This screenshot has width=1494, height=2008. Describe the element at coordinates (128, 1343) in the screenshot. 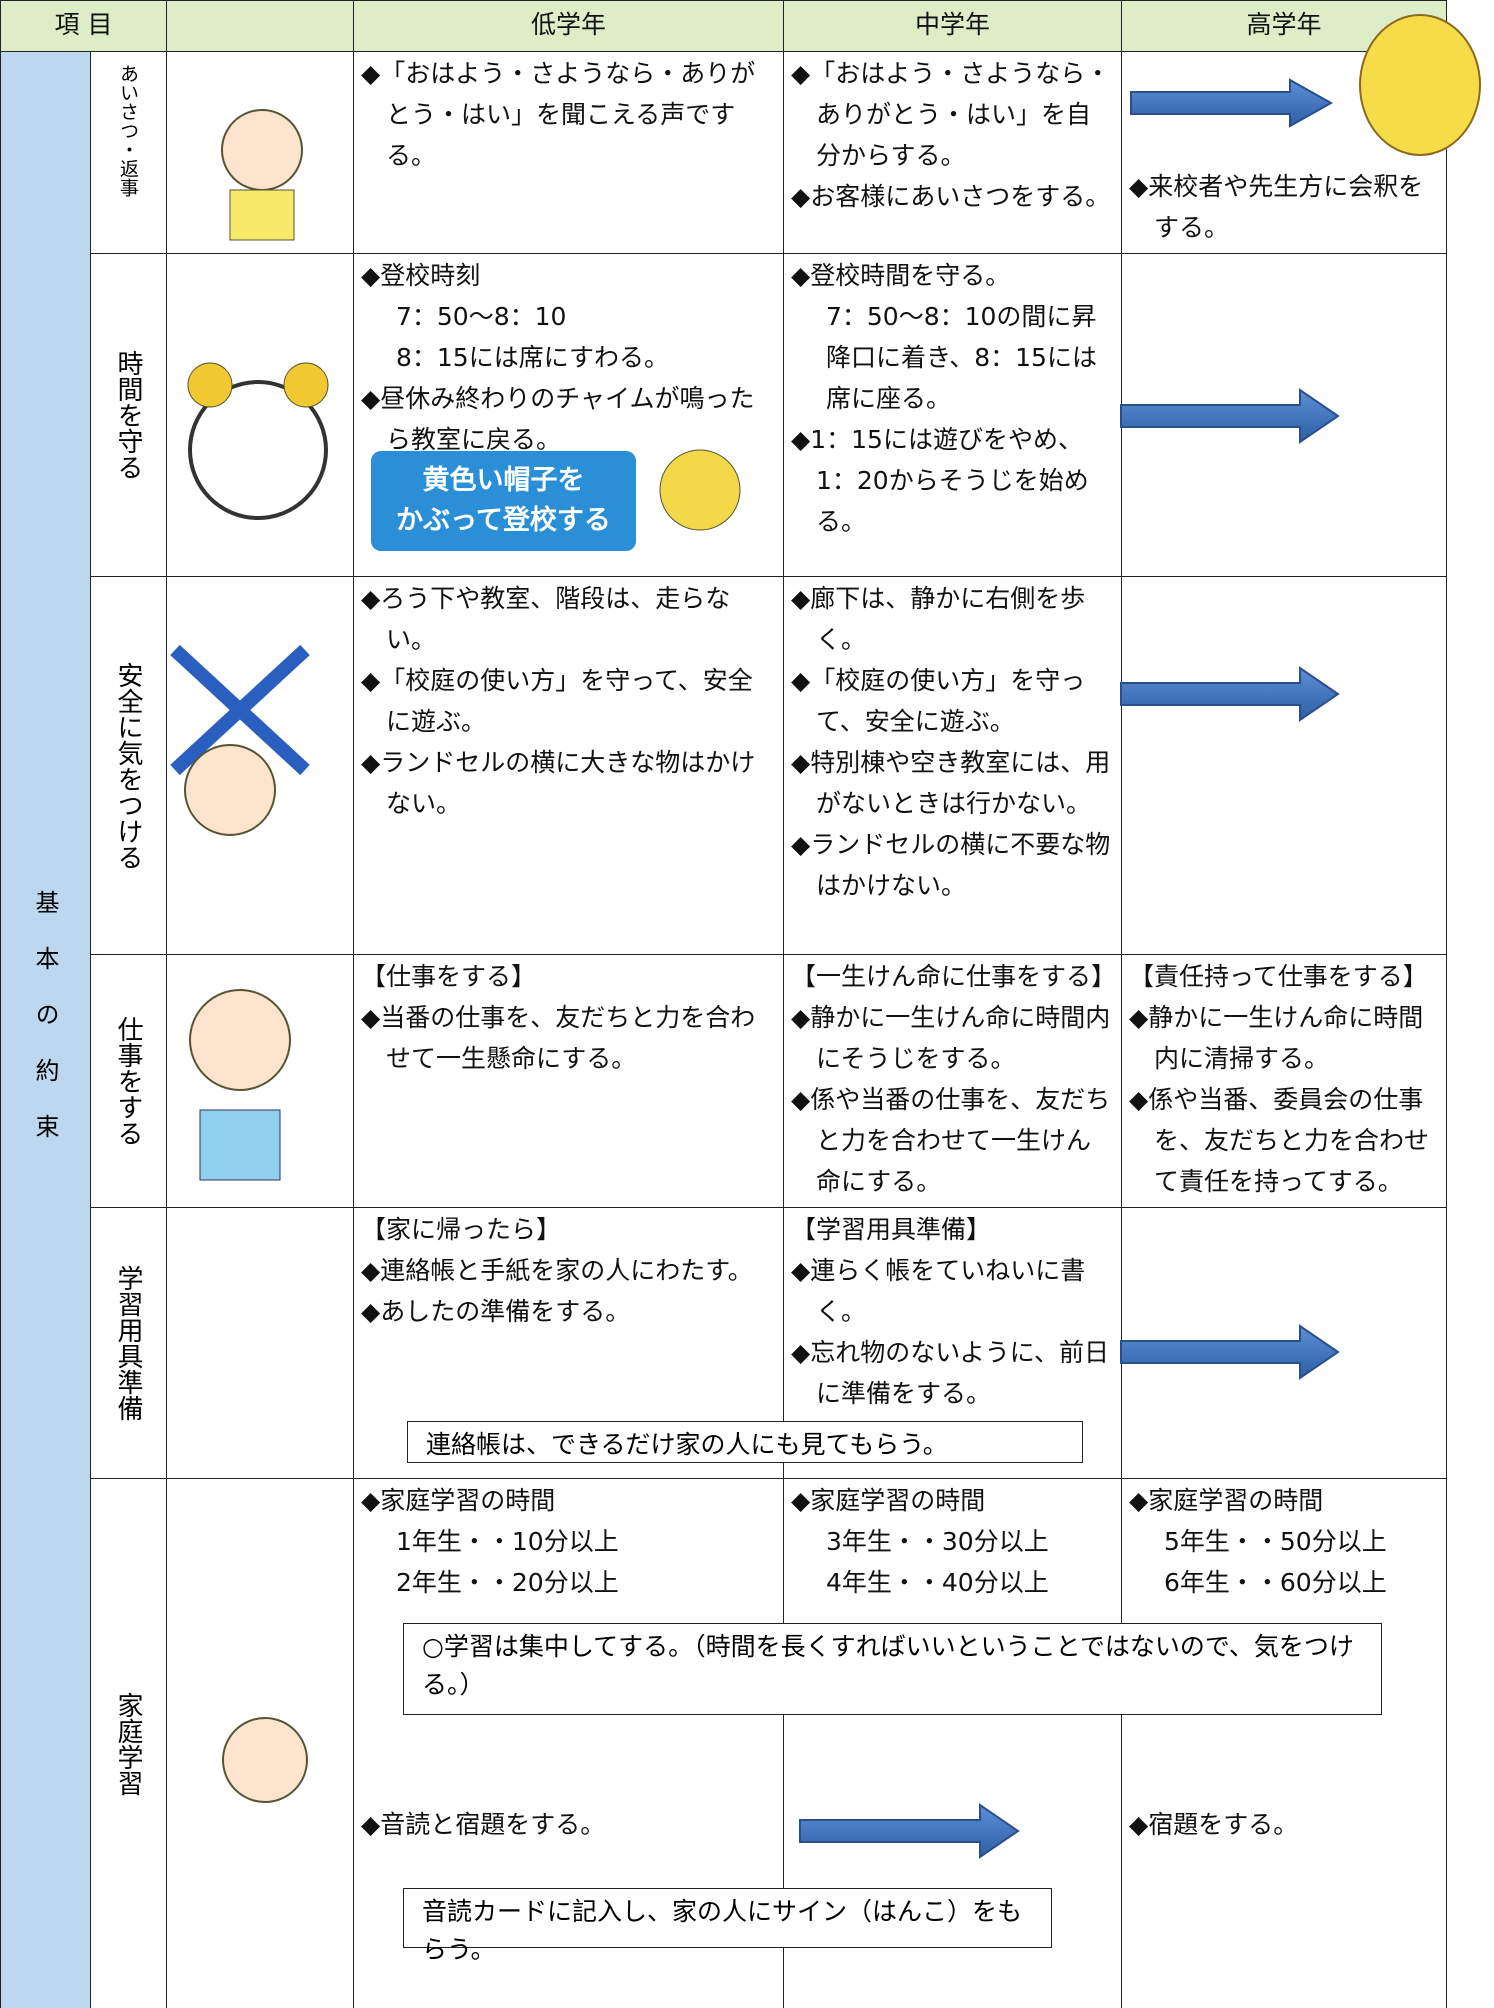

I see `category: 学習用具準備` at that location.